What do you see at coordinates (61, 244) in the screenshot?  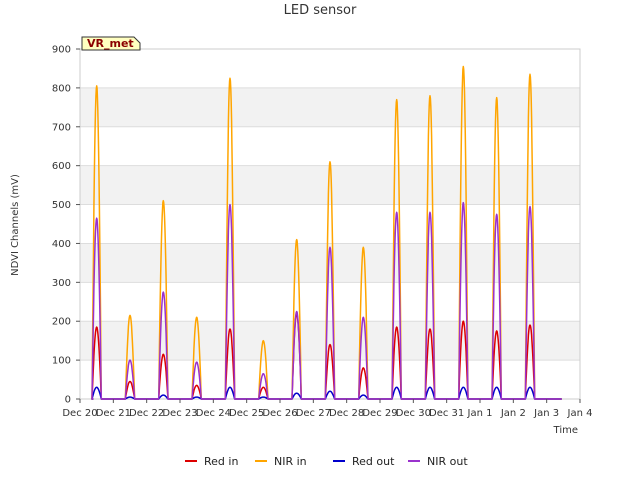 I see `y-tick-label-400: 400` at bounding box center [61, 244].